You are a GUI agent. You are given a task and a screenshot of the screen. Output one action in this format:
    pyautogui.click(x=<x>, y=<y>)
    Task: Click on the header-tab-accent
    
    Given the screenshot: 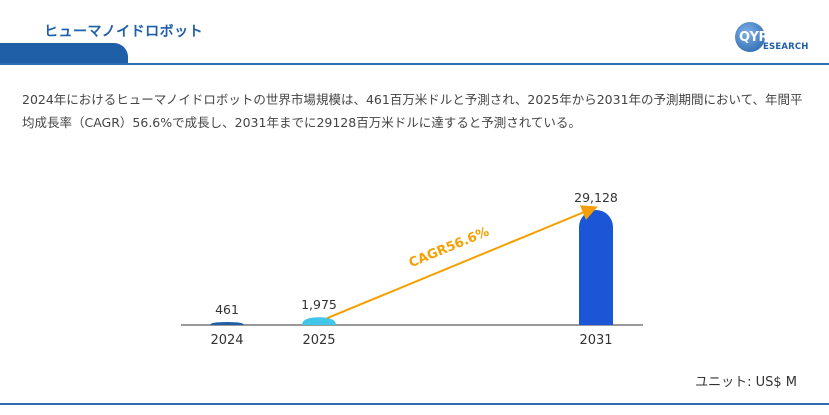 What is the action you would take?
    pyautogui.click(x=64, y=54)
    